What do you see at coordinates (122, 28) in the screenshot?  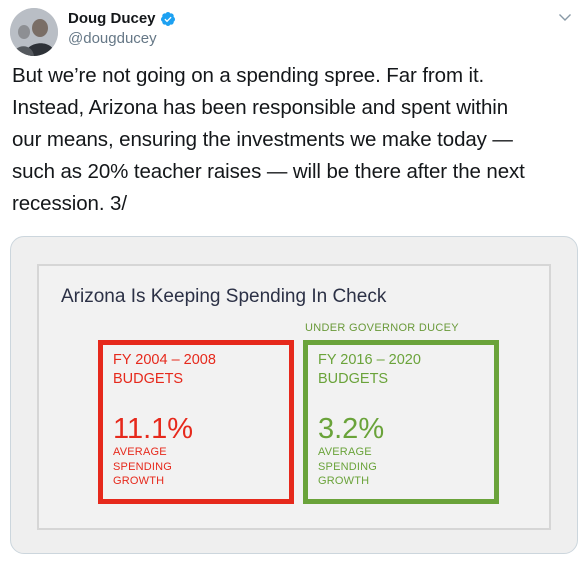 I see `tweet-author: Doug Ducey @dougducey` at bounding box center [122, 28].